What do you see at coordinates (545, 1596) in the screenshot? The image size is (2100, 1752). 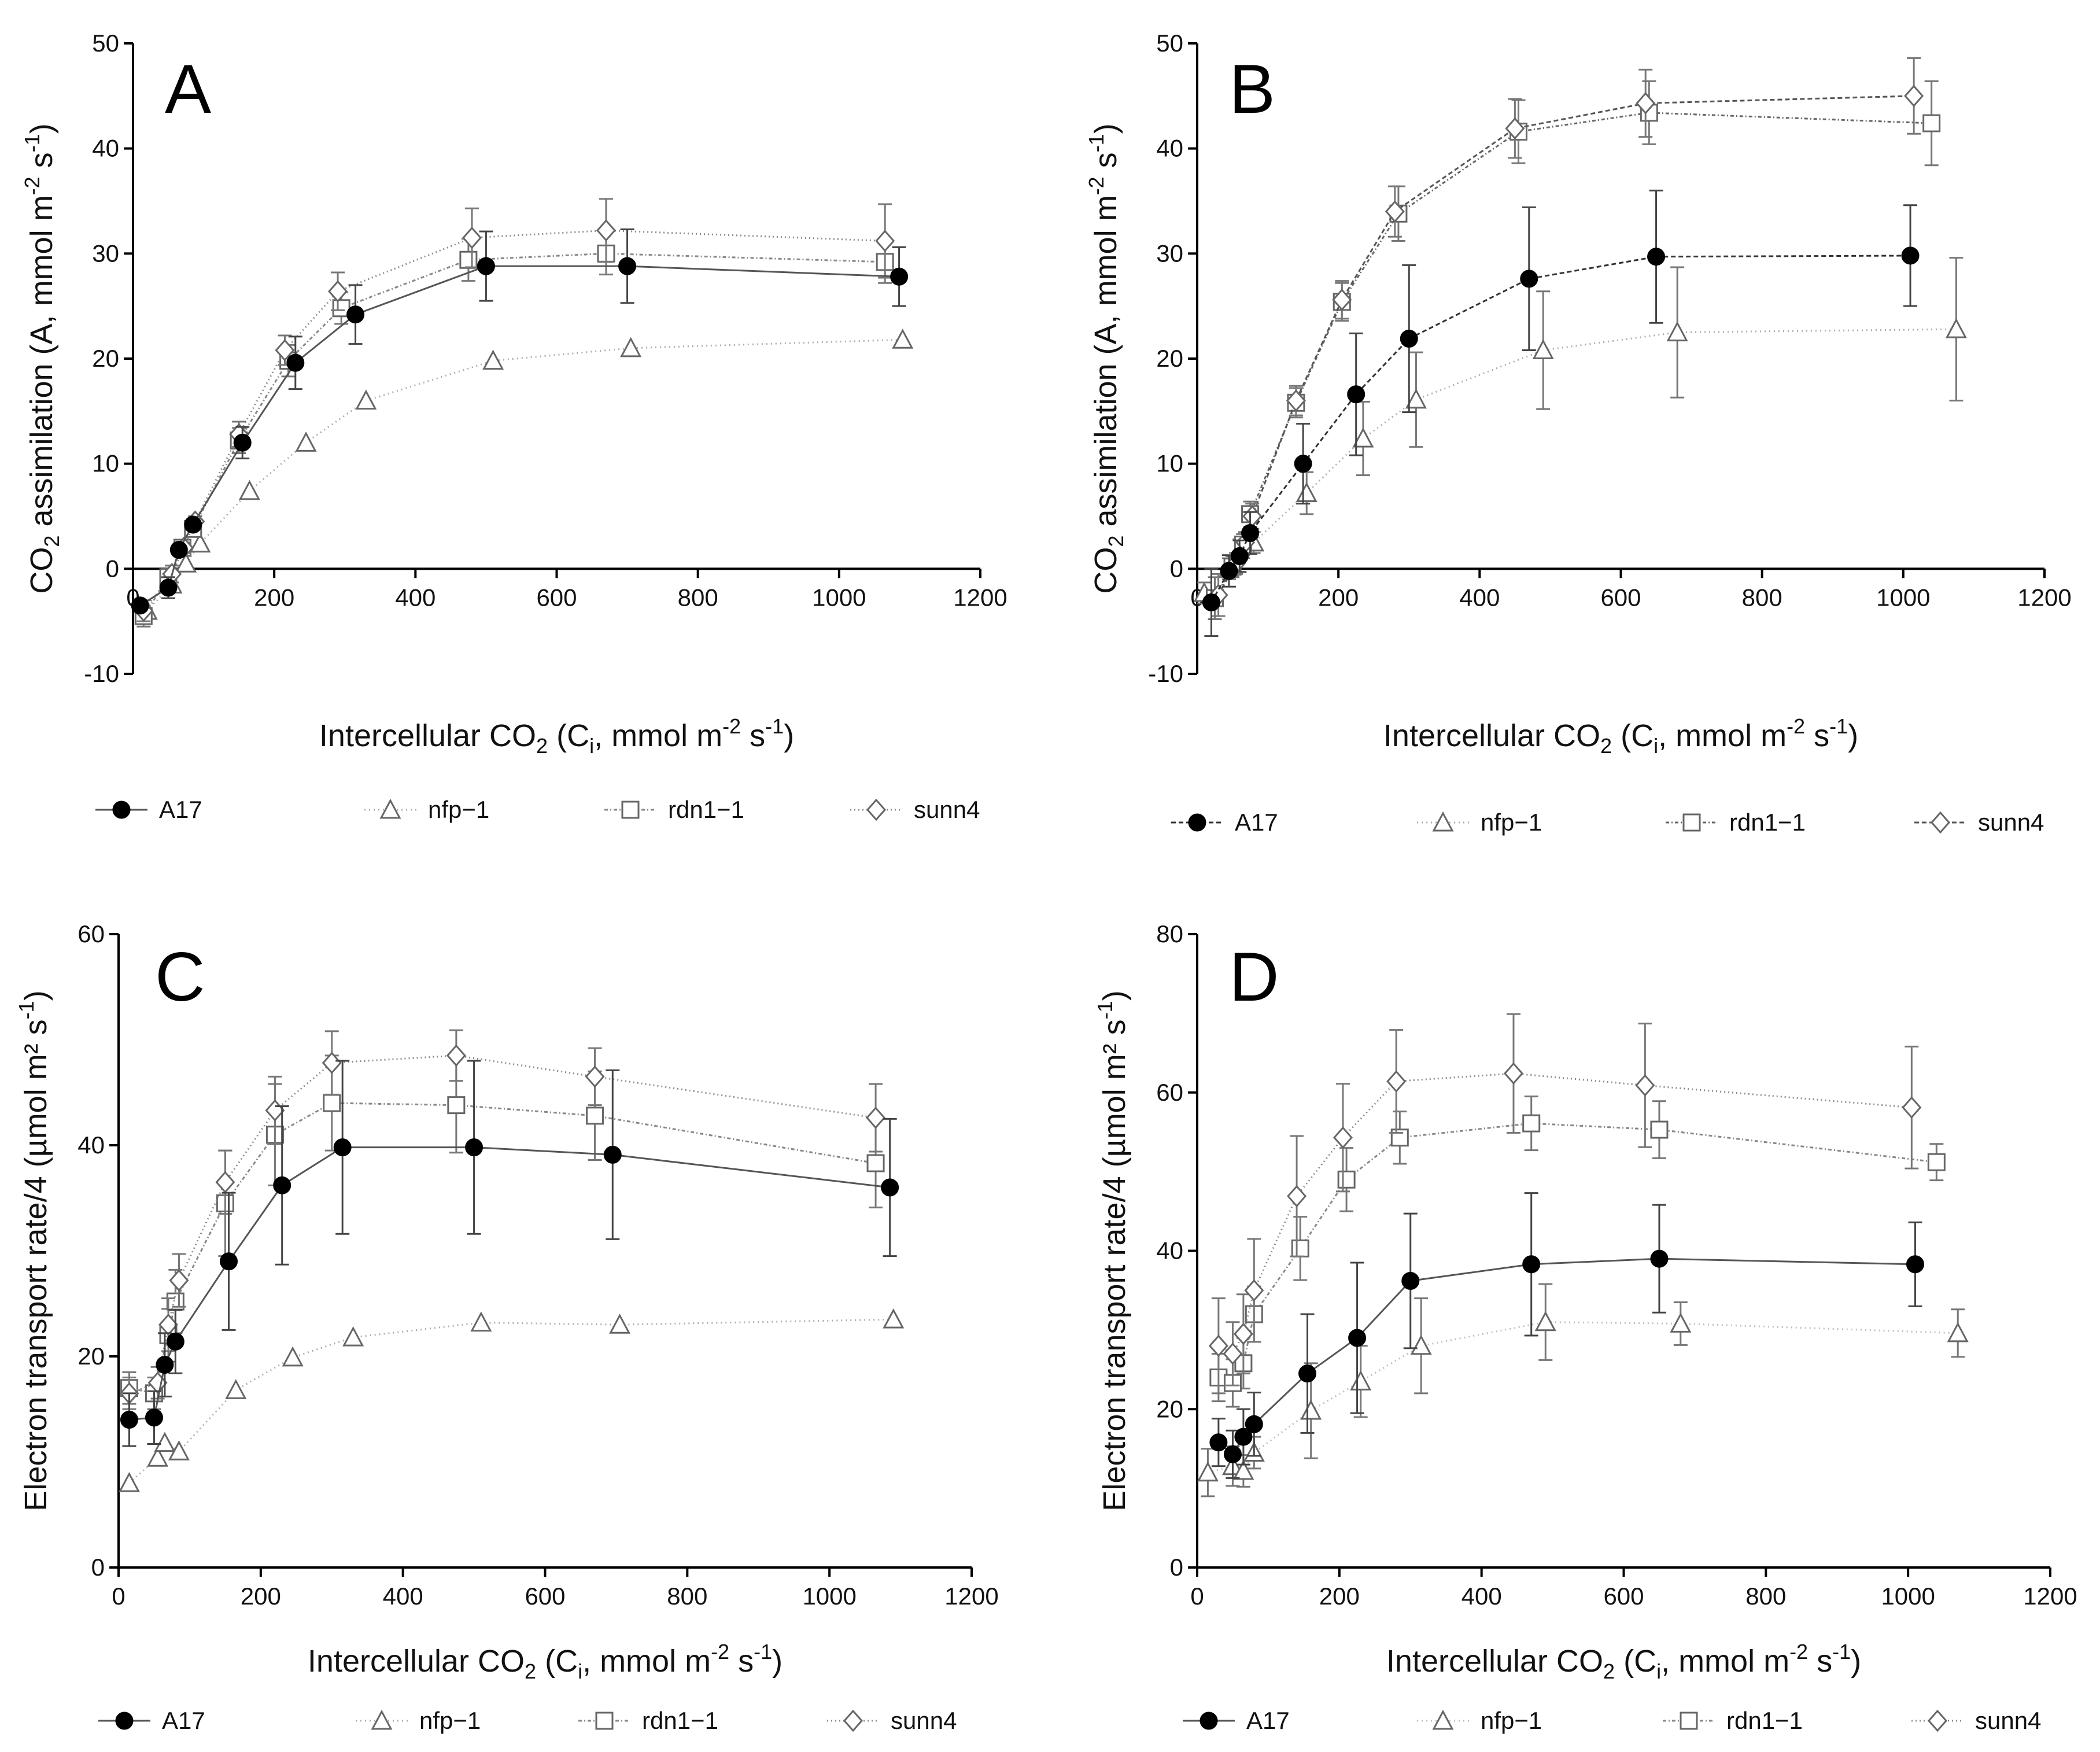 I see `x-tick-label: 600` at bounding box center [545, 1596].